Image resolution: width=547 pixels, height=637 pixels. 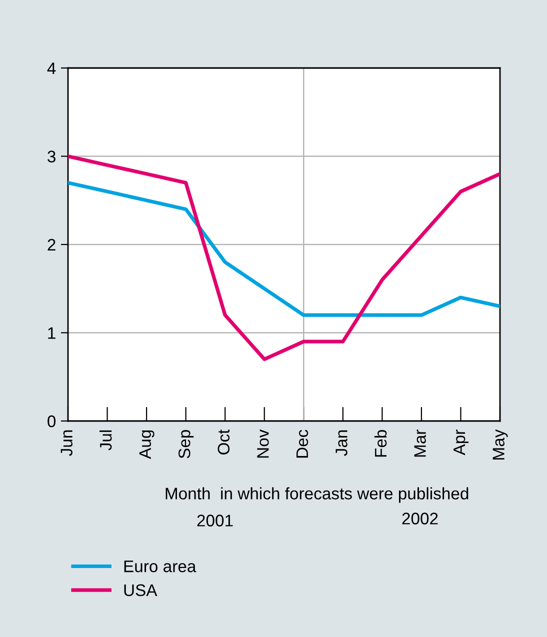 What do you see at coordinates (52, 244) in the screenshot?
I see `y-tick-label: 2` at bounding box center [52, 244].